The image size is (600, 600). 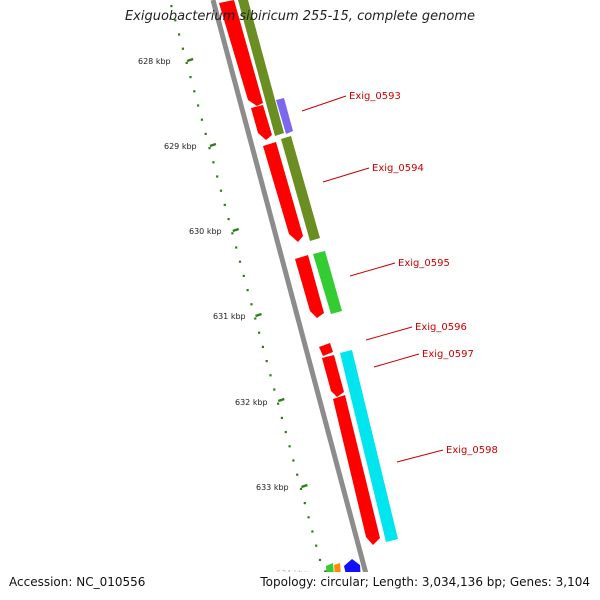 What do you see at coordinates (398, 168) in the screenshot?
I see `gene-label: Exig_0594` at bounding box center [398, 168].